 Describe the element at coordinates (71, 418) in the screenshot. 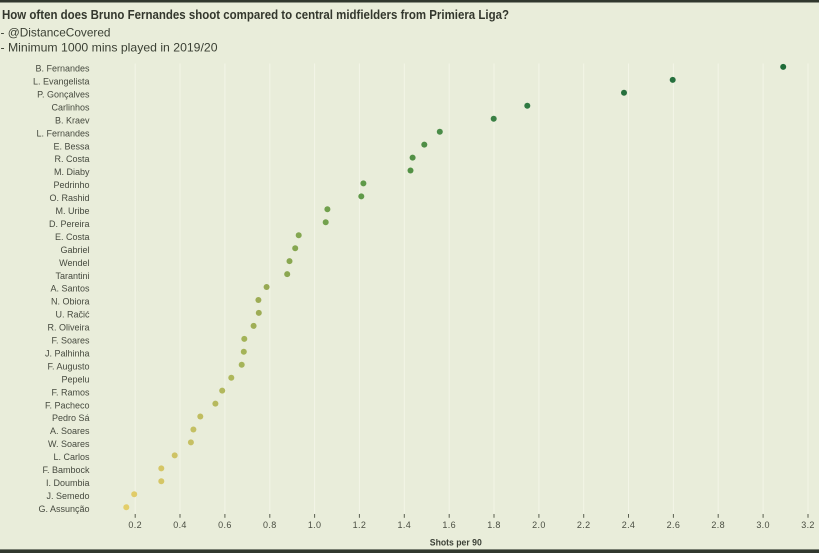

I see `svg-text: Pedro Sá` at that location.